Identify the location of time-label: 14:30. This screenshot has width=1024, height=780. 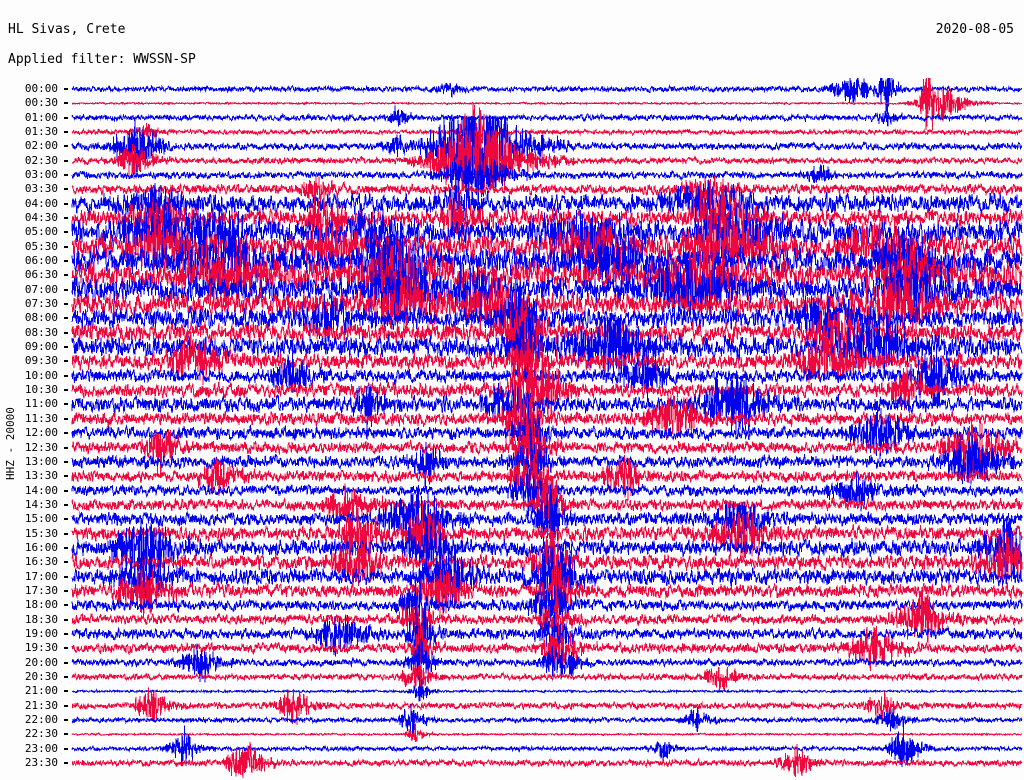
(41, 504).